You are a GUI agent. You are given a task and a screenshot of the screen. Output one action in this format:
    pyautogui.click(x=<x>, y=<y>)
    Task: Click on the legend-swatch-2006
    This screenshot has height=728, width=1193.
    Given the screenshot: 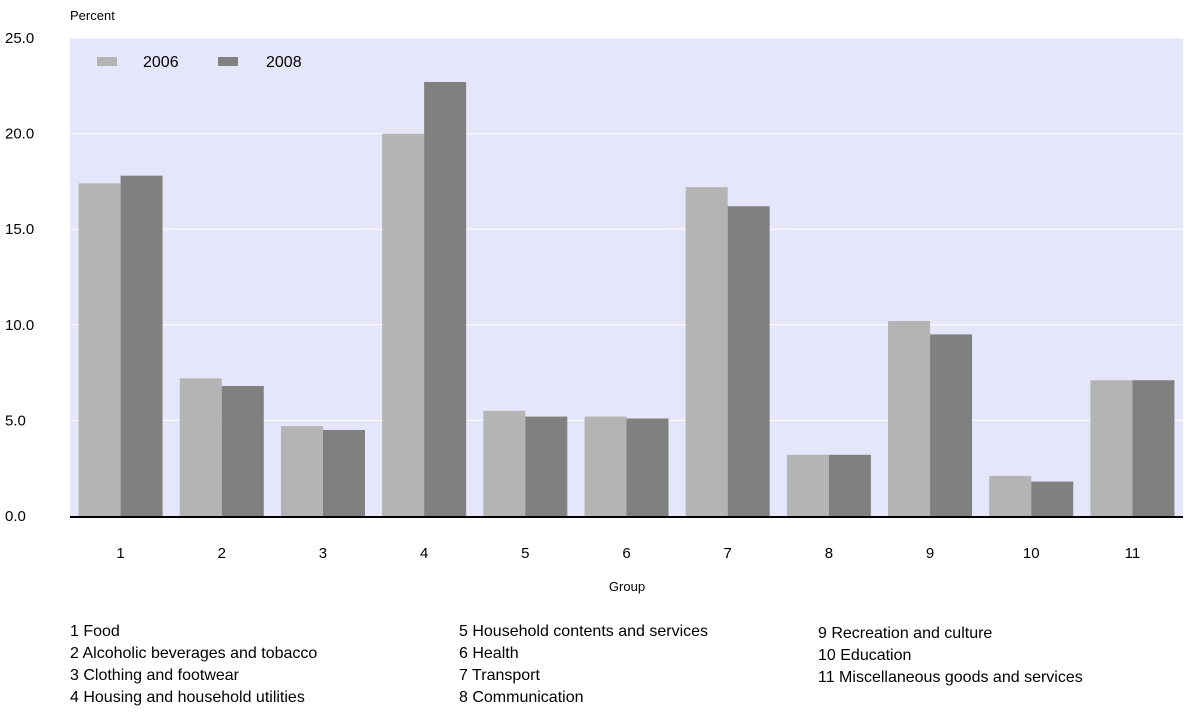 What is the action you would take?
    pyautogui.click(x=107, y=61)
    